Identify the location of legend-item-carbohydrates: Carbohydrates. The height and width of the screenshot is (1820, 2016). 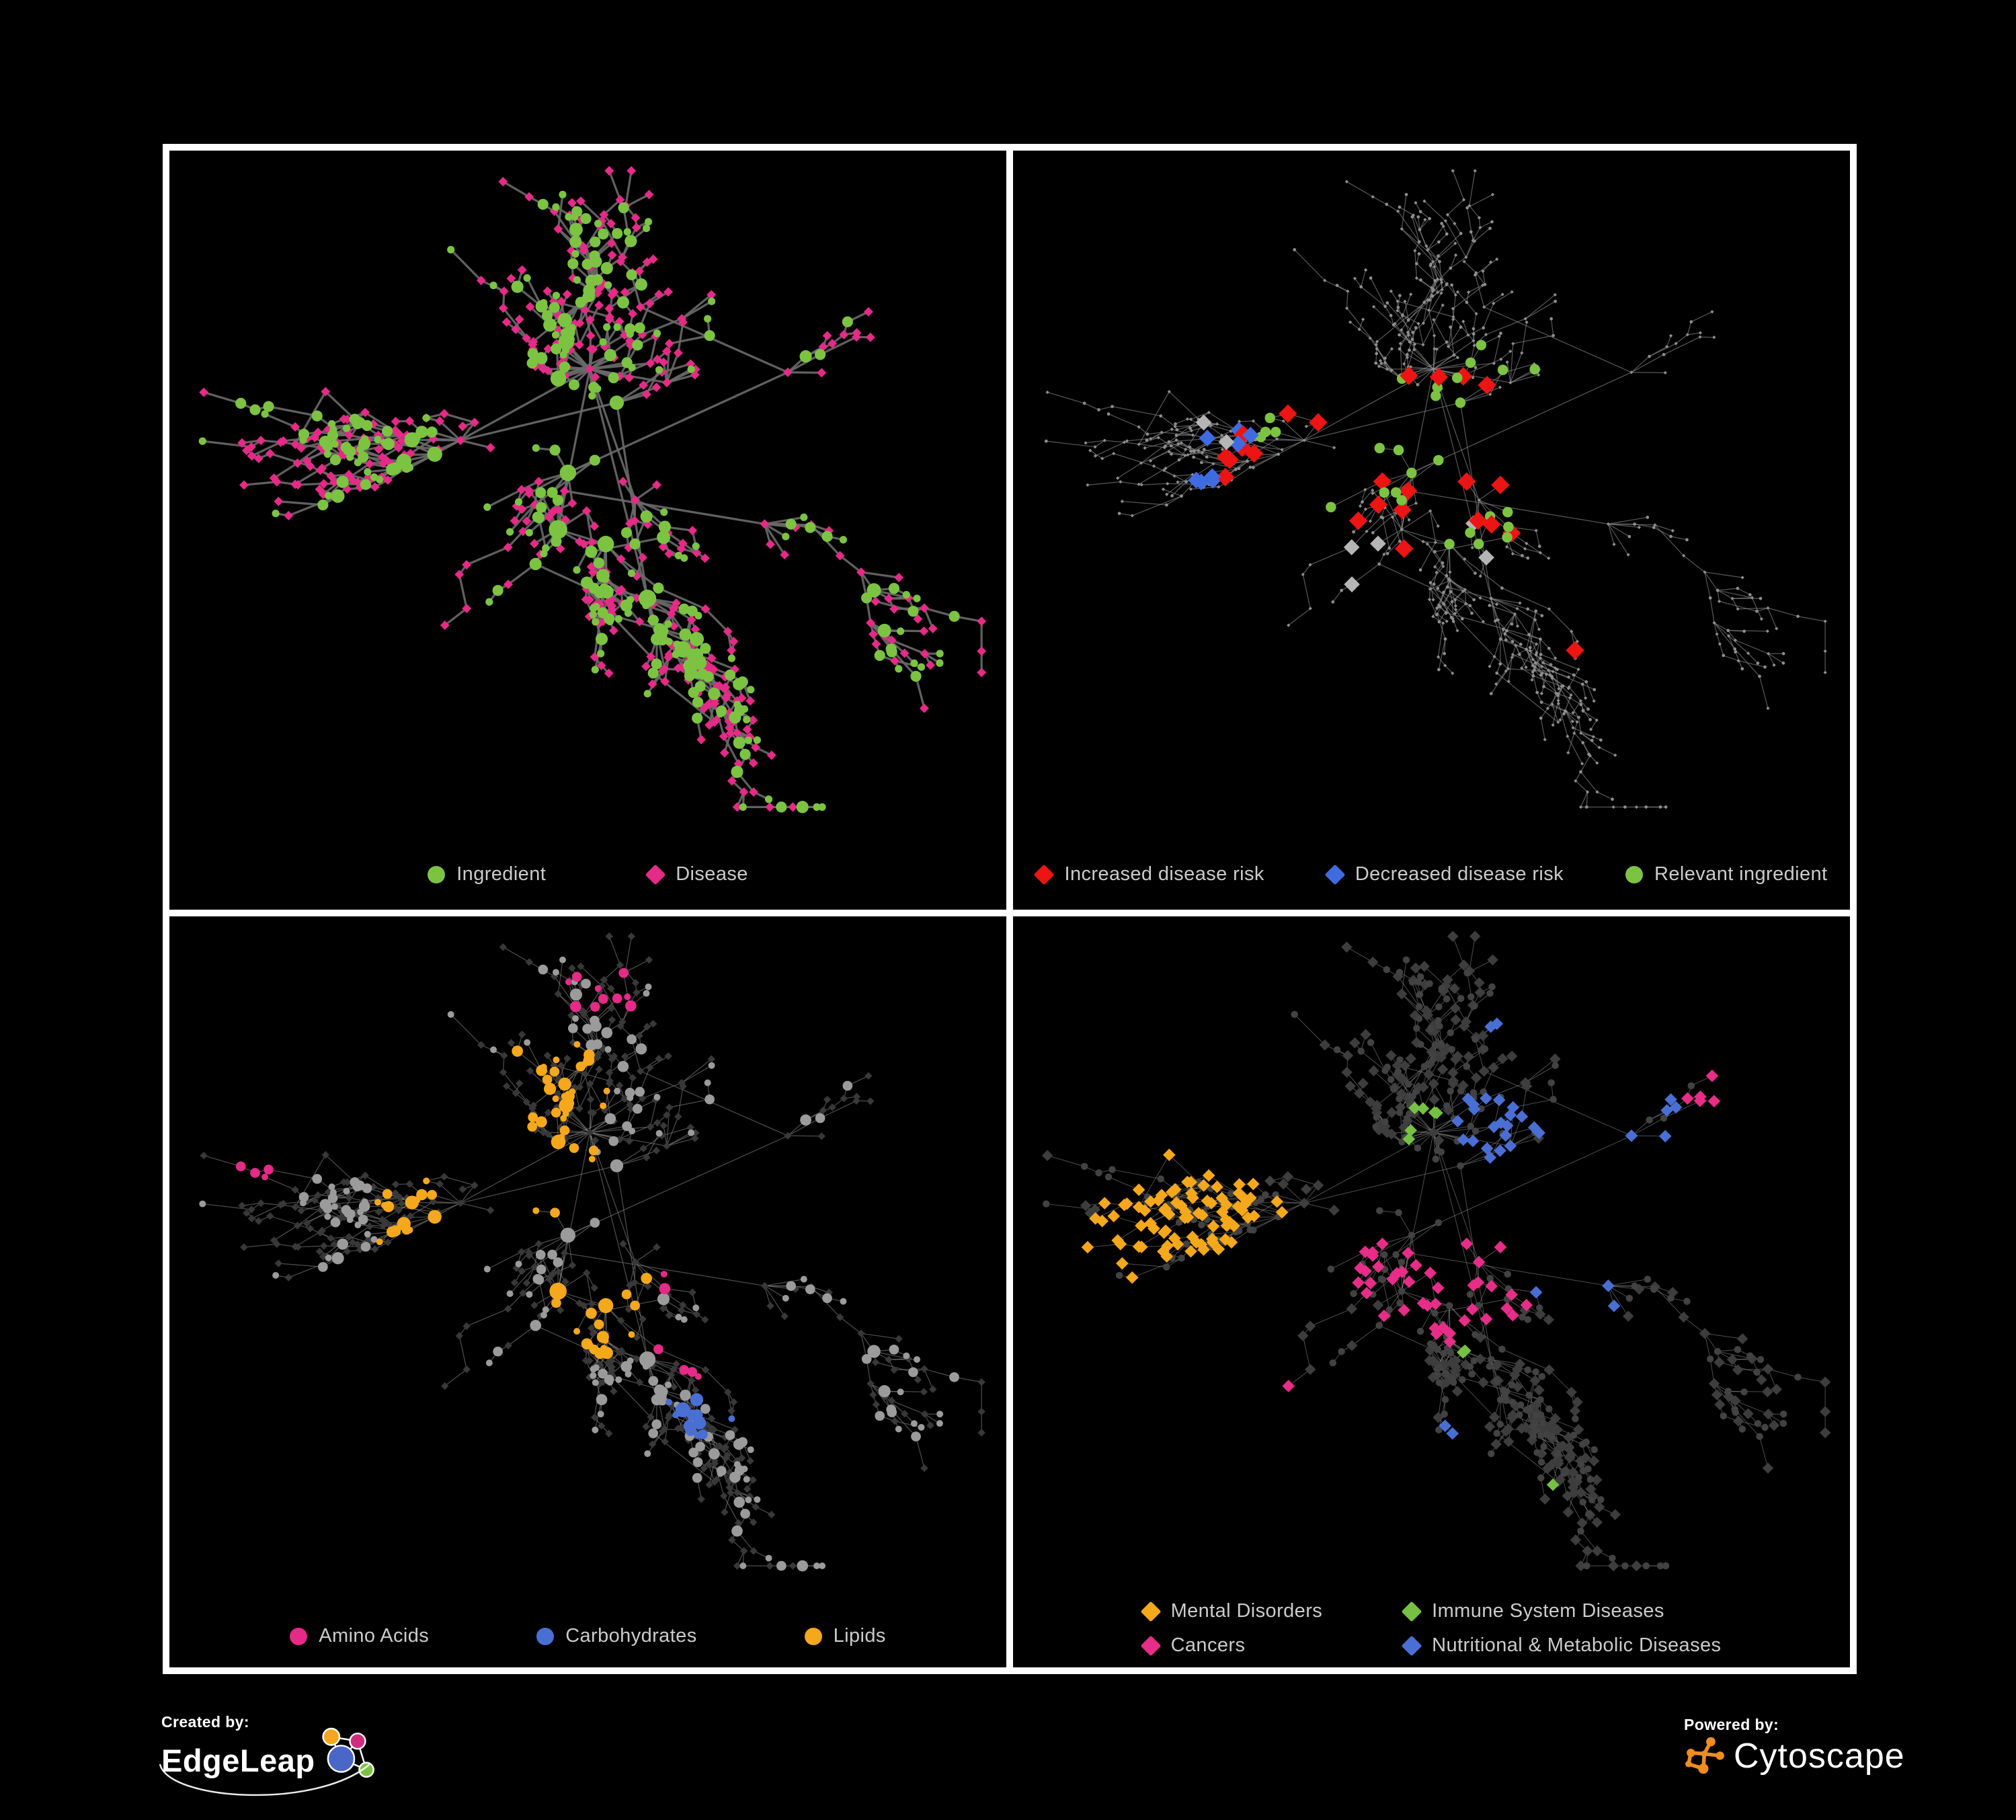
(616, 1636).